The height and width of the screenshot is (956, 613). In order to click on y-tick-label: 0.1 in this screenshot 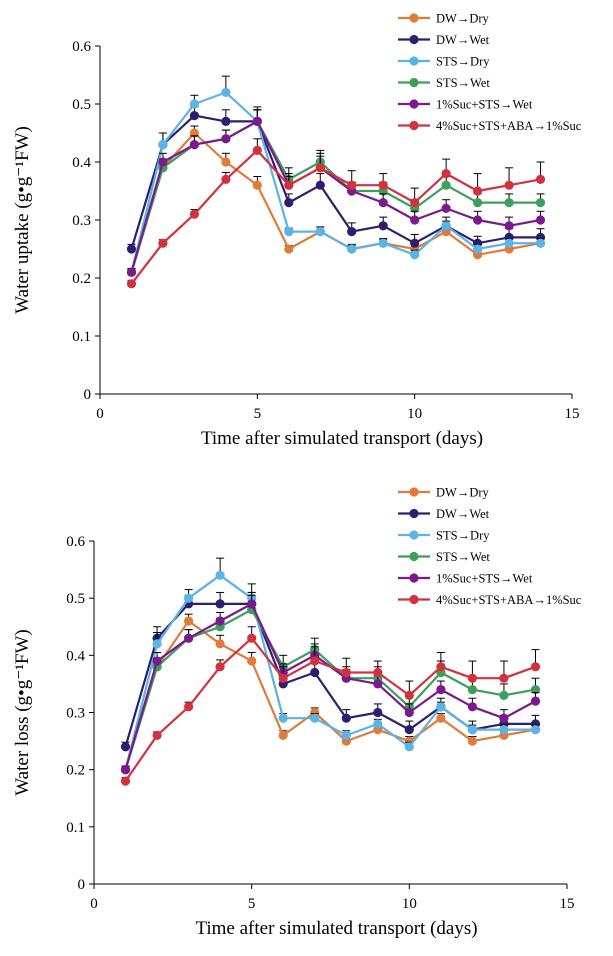, I will do `click(81, 337)`.